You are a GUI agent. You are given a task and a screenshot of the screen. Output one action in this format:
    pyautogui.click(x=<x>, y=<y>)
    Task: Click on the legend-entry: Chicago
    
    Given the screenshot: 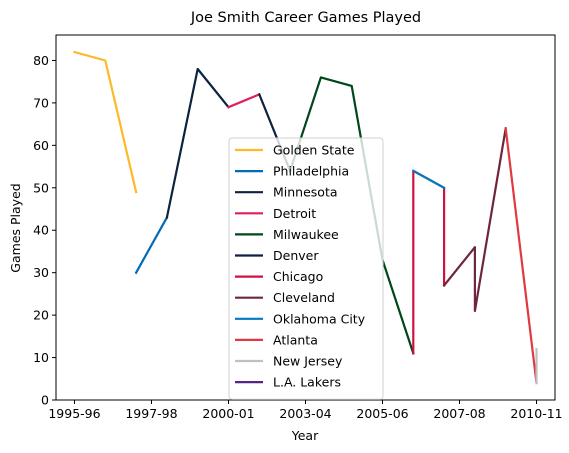 What is the action you would take?
    pyautogui.click(x=298, y=276)
    